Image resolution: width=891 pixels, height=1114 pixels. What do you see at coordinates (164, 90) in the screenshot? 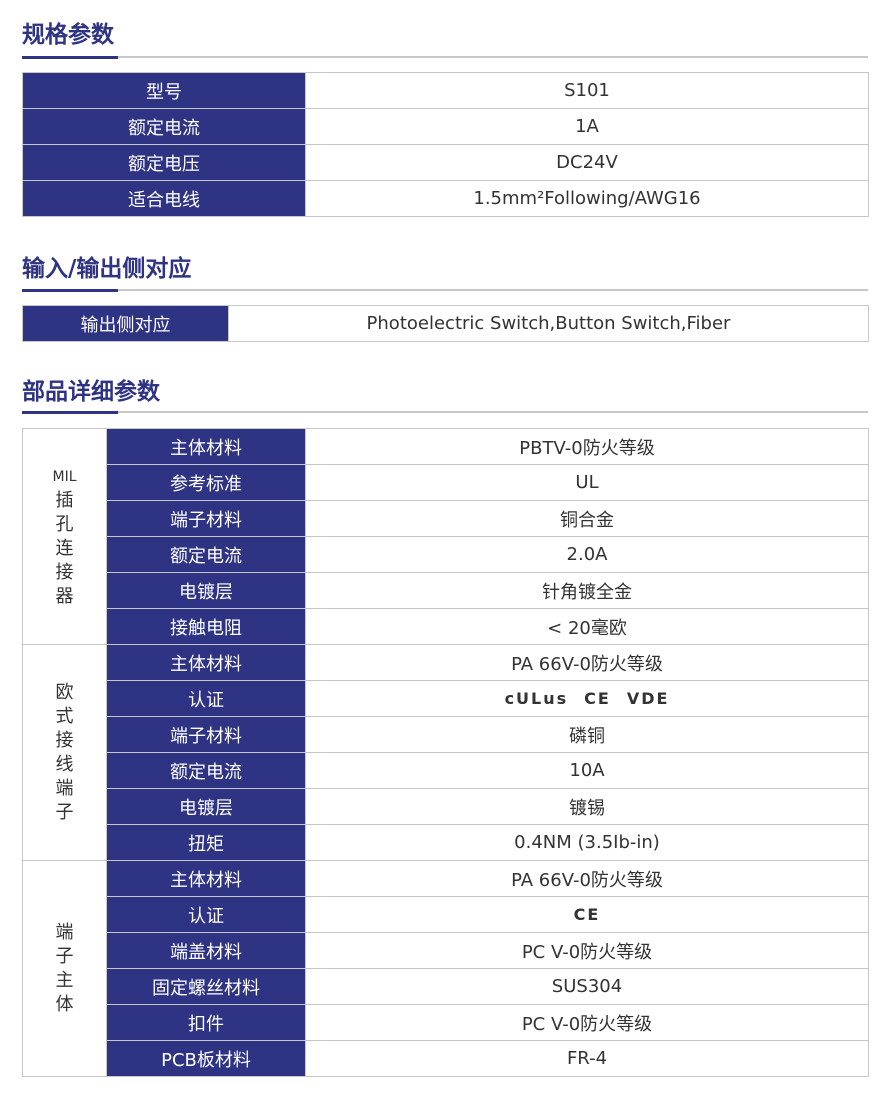
I see `row-label: 型号` at bounding box center [164, 90].